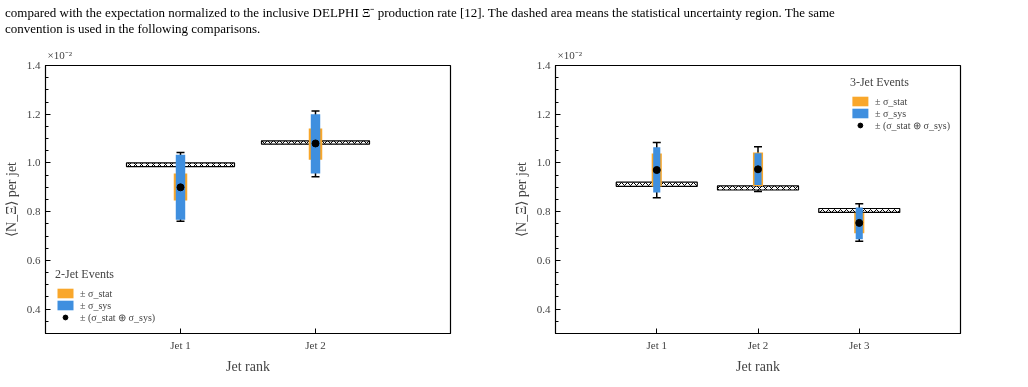  Describe the element at coordinates (85, 275) in the screenshot. I see `legend-title: 2-Jet Events` at that location.